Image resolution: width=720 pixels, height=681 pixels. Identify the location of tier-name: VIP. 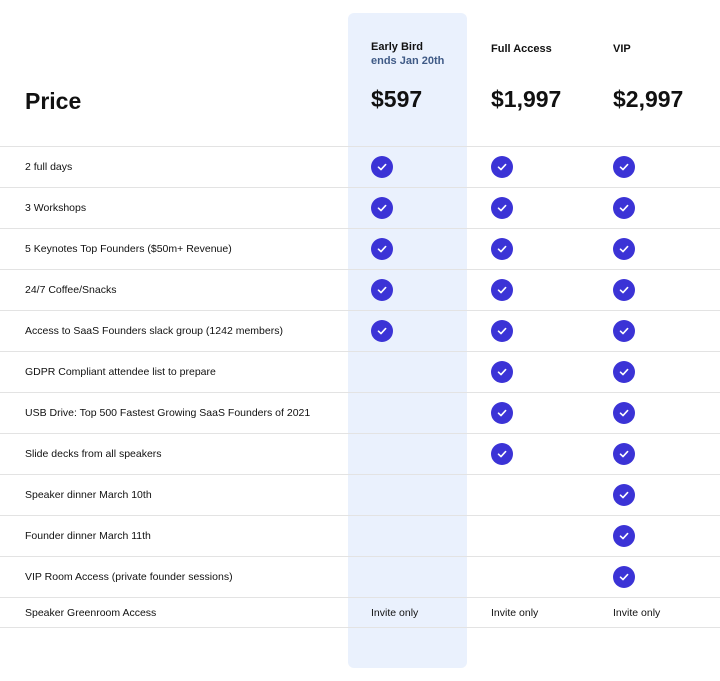
(622, 49).